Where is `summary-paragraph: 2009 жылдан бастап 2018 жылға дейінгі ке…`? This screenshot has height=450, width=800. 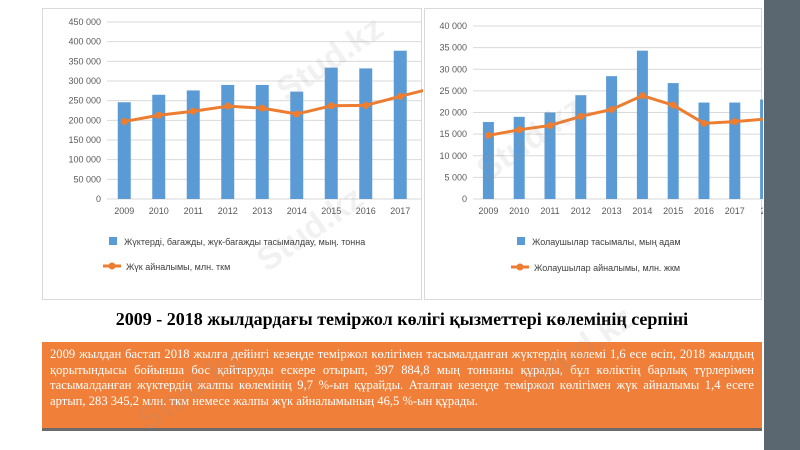
summary-paragraph: 2009 жылдан бастап 2018 жылға дейінгі ке… is located at coordinates (402, 377).